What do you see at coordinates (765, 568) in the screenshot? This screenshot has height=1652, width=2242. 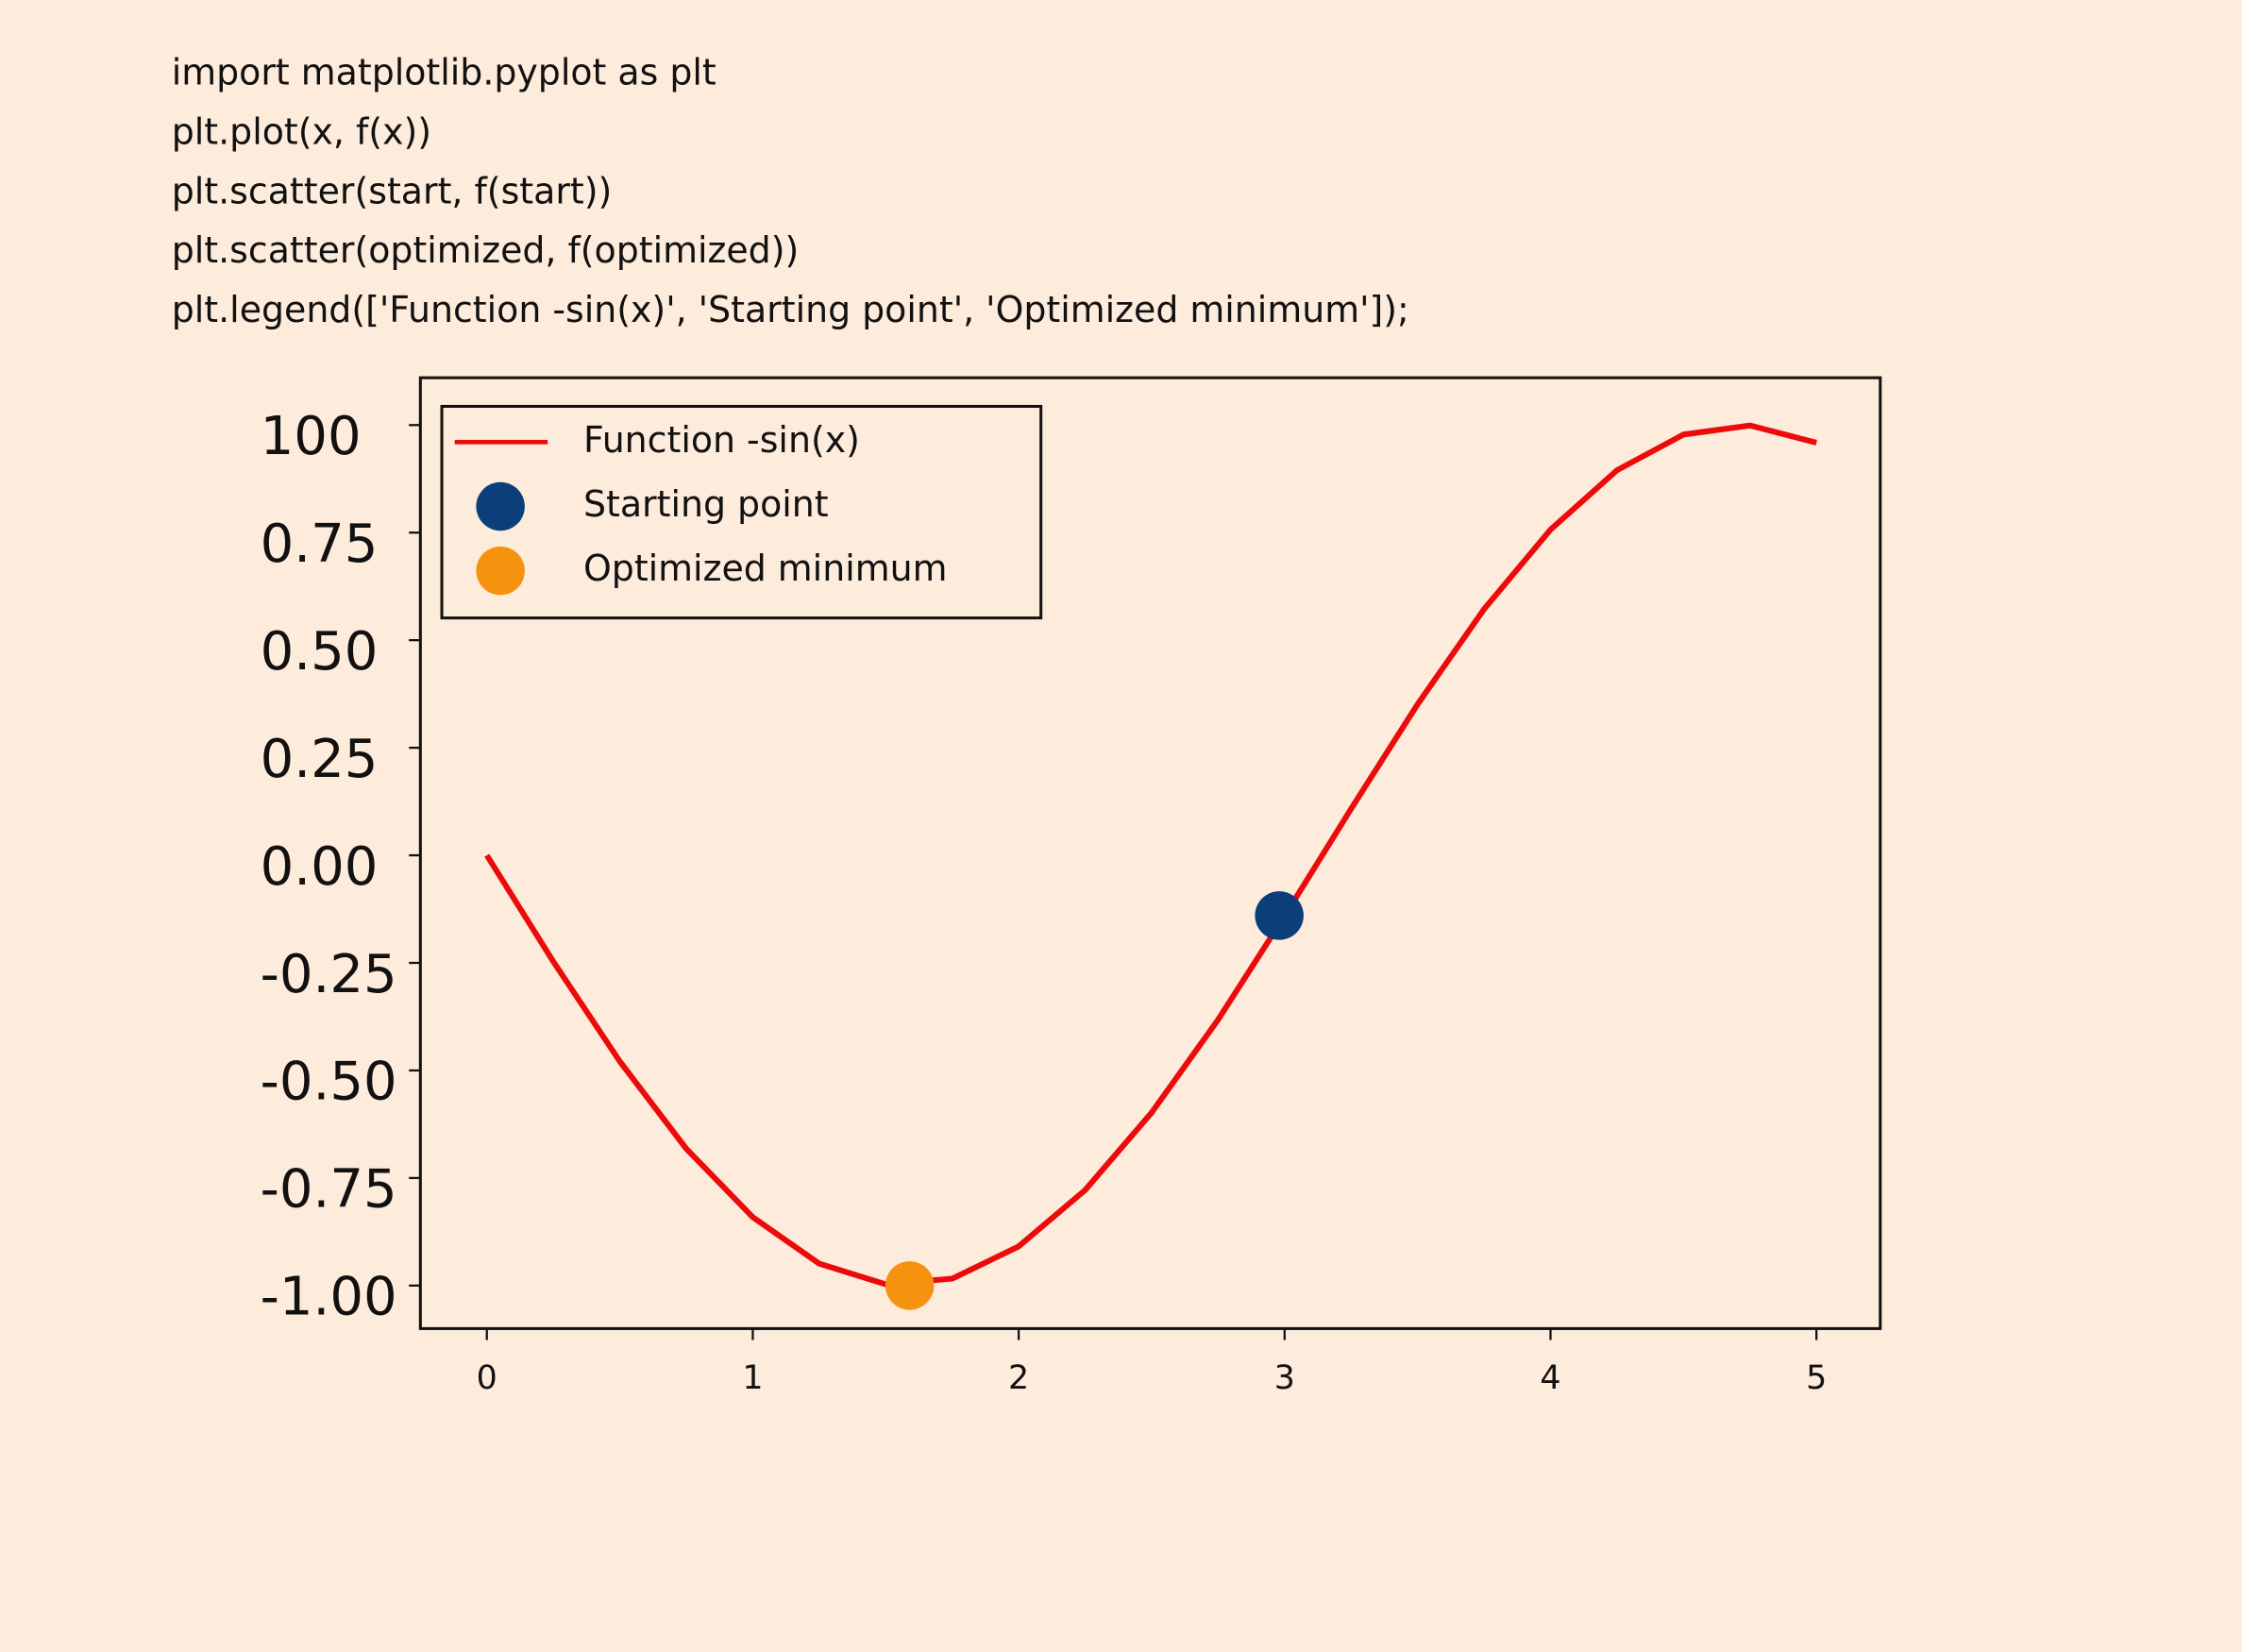 I see `legend-label: Optimized minimum` at bounding box center [765, 568].